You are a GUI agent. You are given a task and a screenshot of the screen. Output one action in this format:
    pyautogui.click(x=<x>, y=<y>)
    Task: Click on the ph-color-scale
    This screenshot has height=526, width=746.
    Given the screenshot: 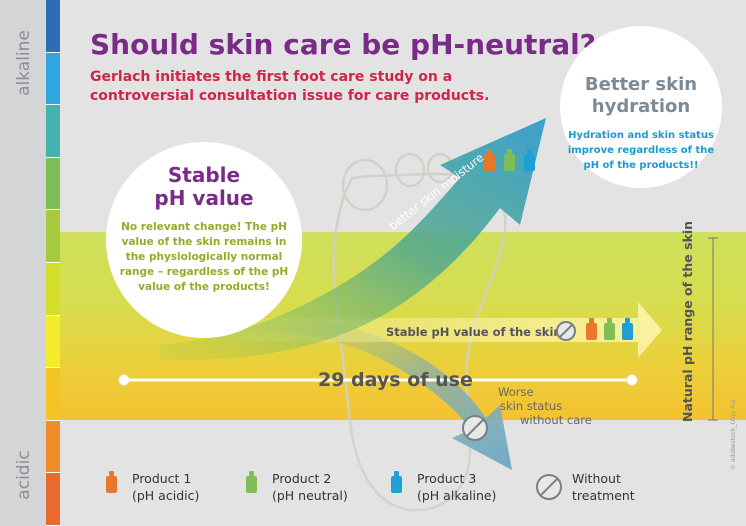 What is the action you would take?
    pyautogui.click(x=53, y=263)
    